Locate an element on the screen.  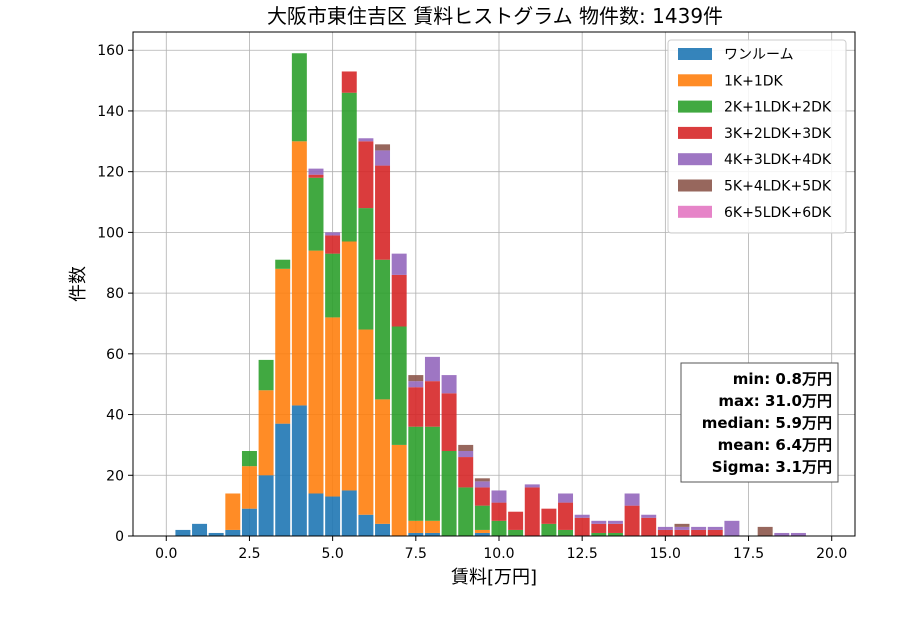
legend-label: 2K+1LDK+2DK is located at coordinates (778, 108).